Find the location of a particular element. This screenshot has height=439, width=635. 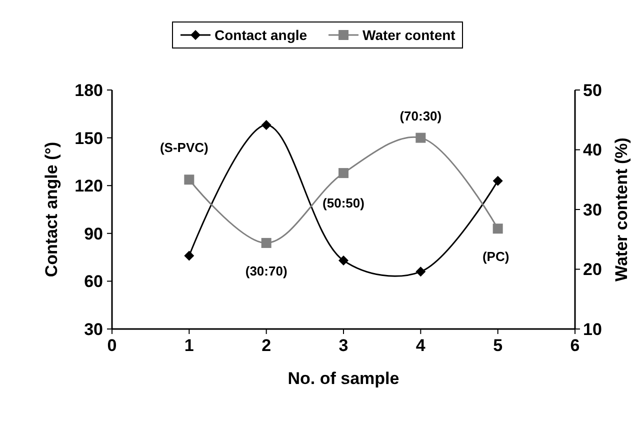

annotation: (70:30) is located at coordinates (421, 116).